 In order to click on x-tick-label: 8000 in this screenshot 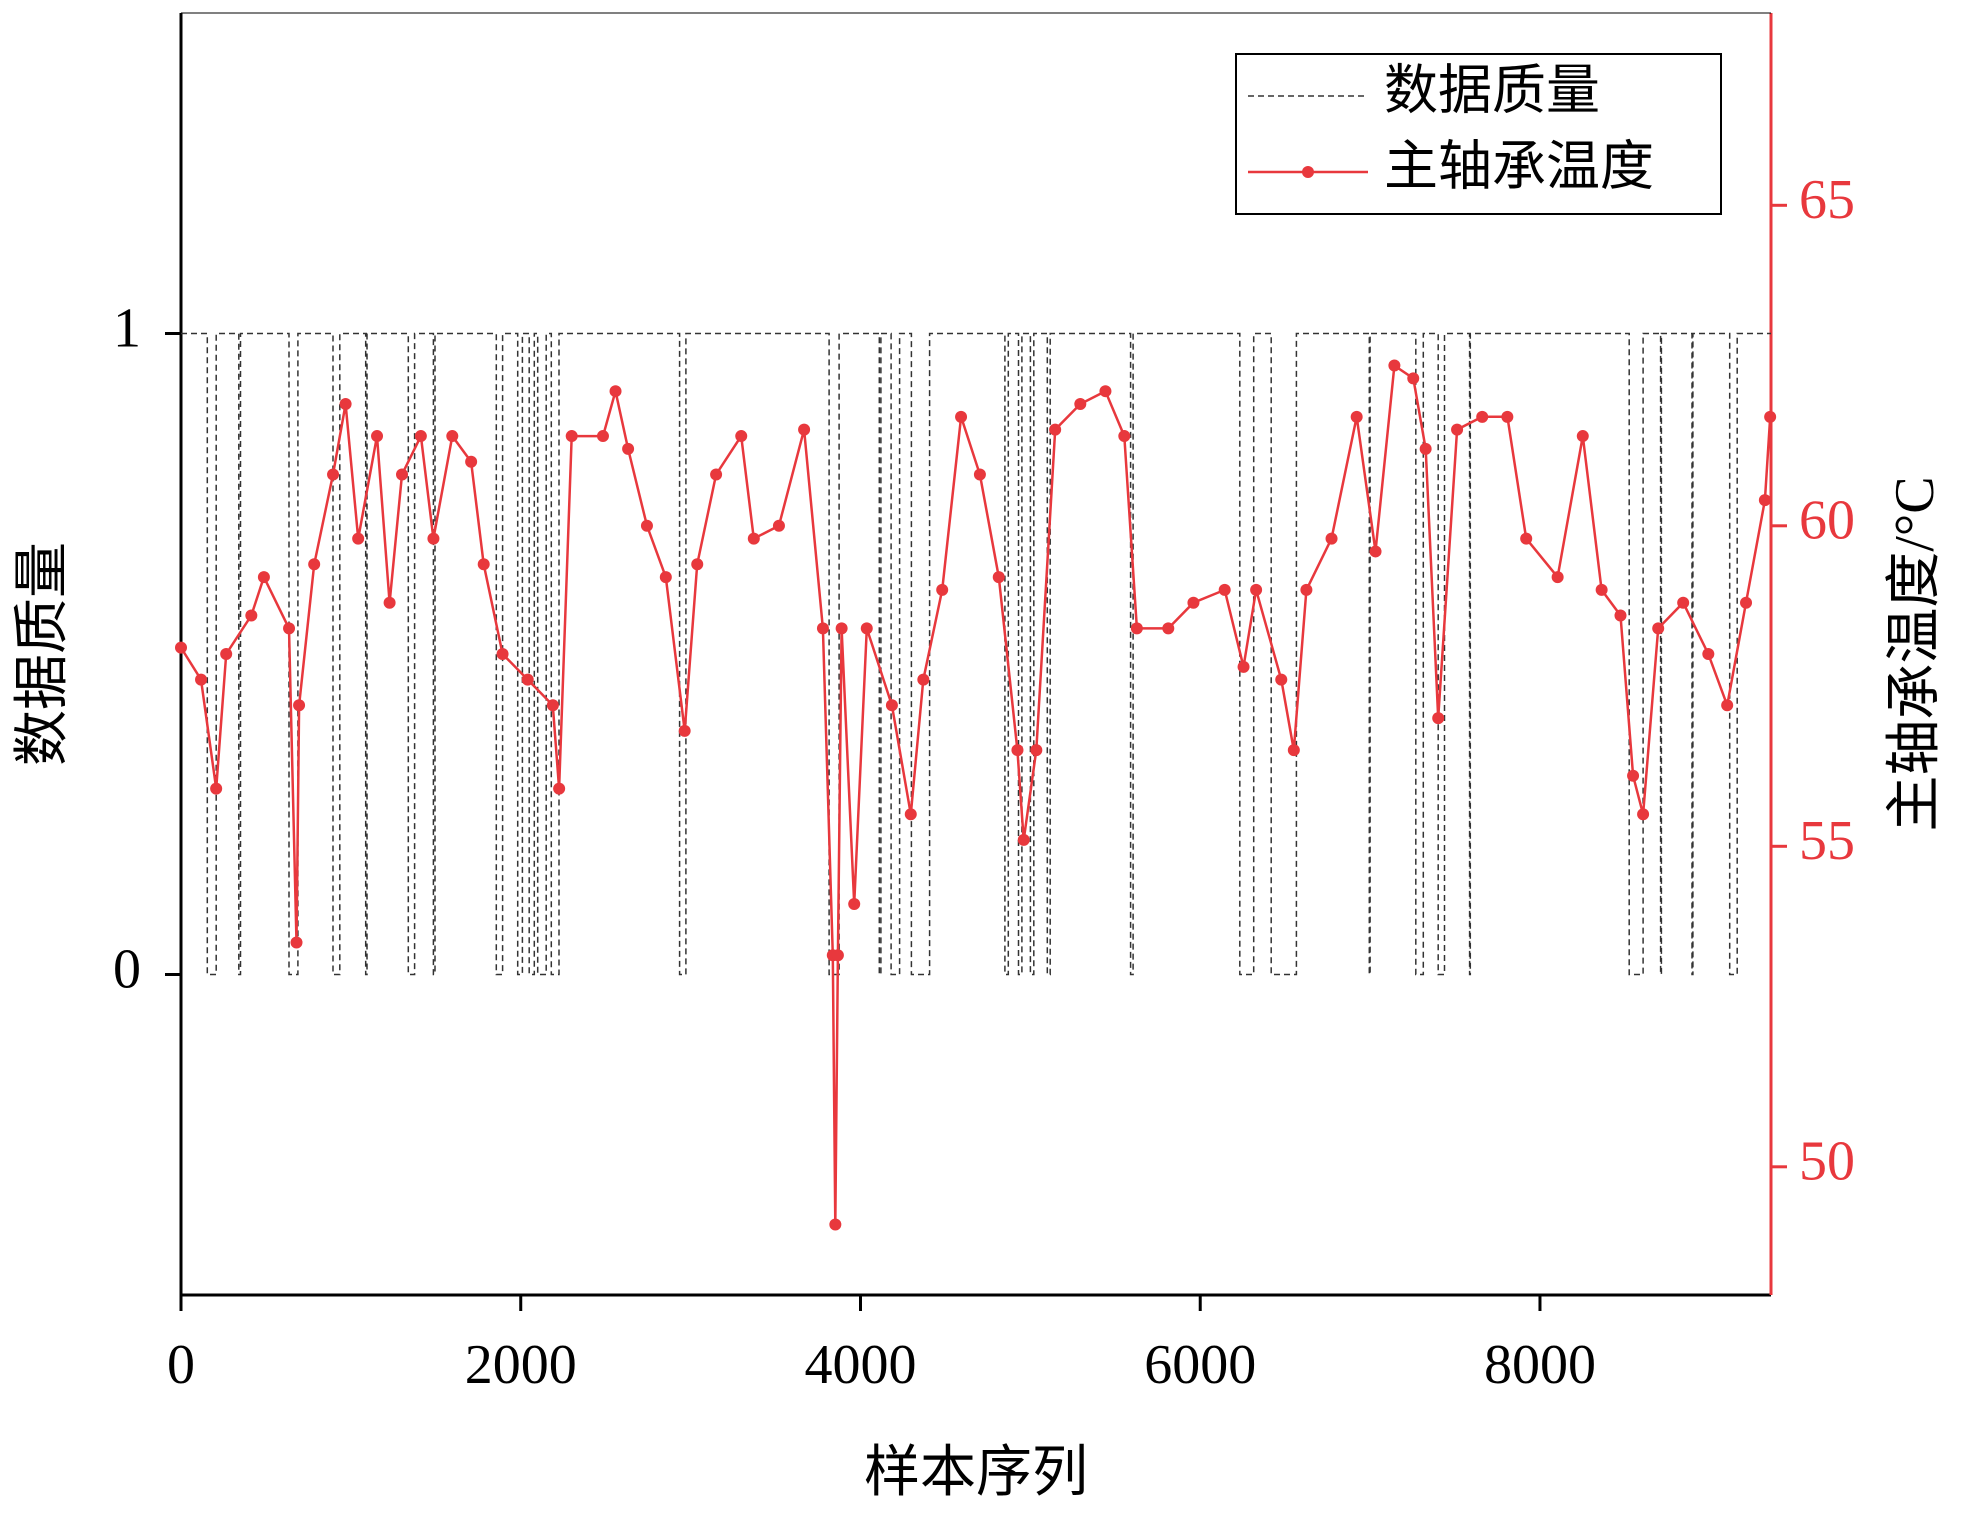, I will do `click(1540, 1365)`.